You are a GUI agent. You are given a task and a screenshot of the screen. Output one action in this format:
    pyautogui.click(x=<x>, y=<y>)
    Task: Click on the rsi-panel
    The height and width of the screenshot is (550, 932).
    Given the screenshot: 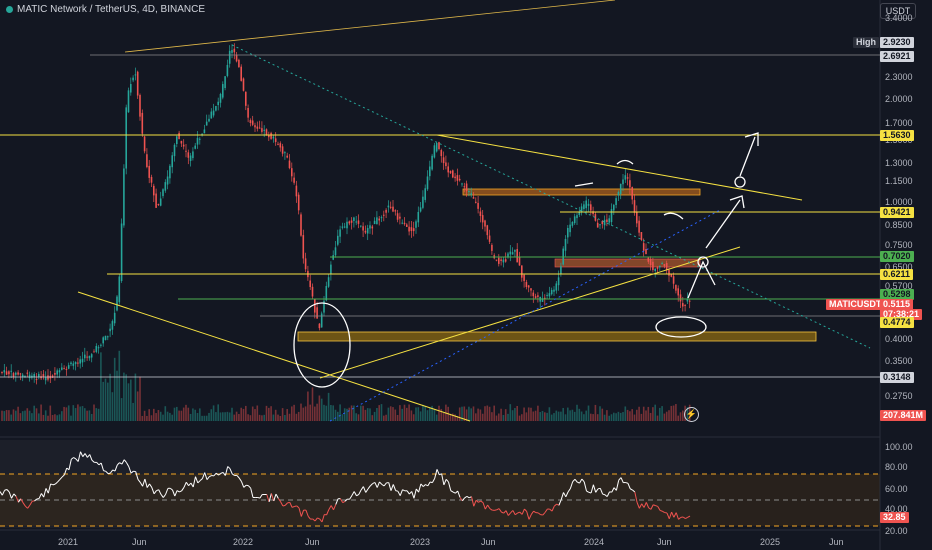 What is the action you would take?
    pyautogui.click(x=345, y=487)
    